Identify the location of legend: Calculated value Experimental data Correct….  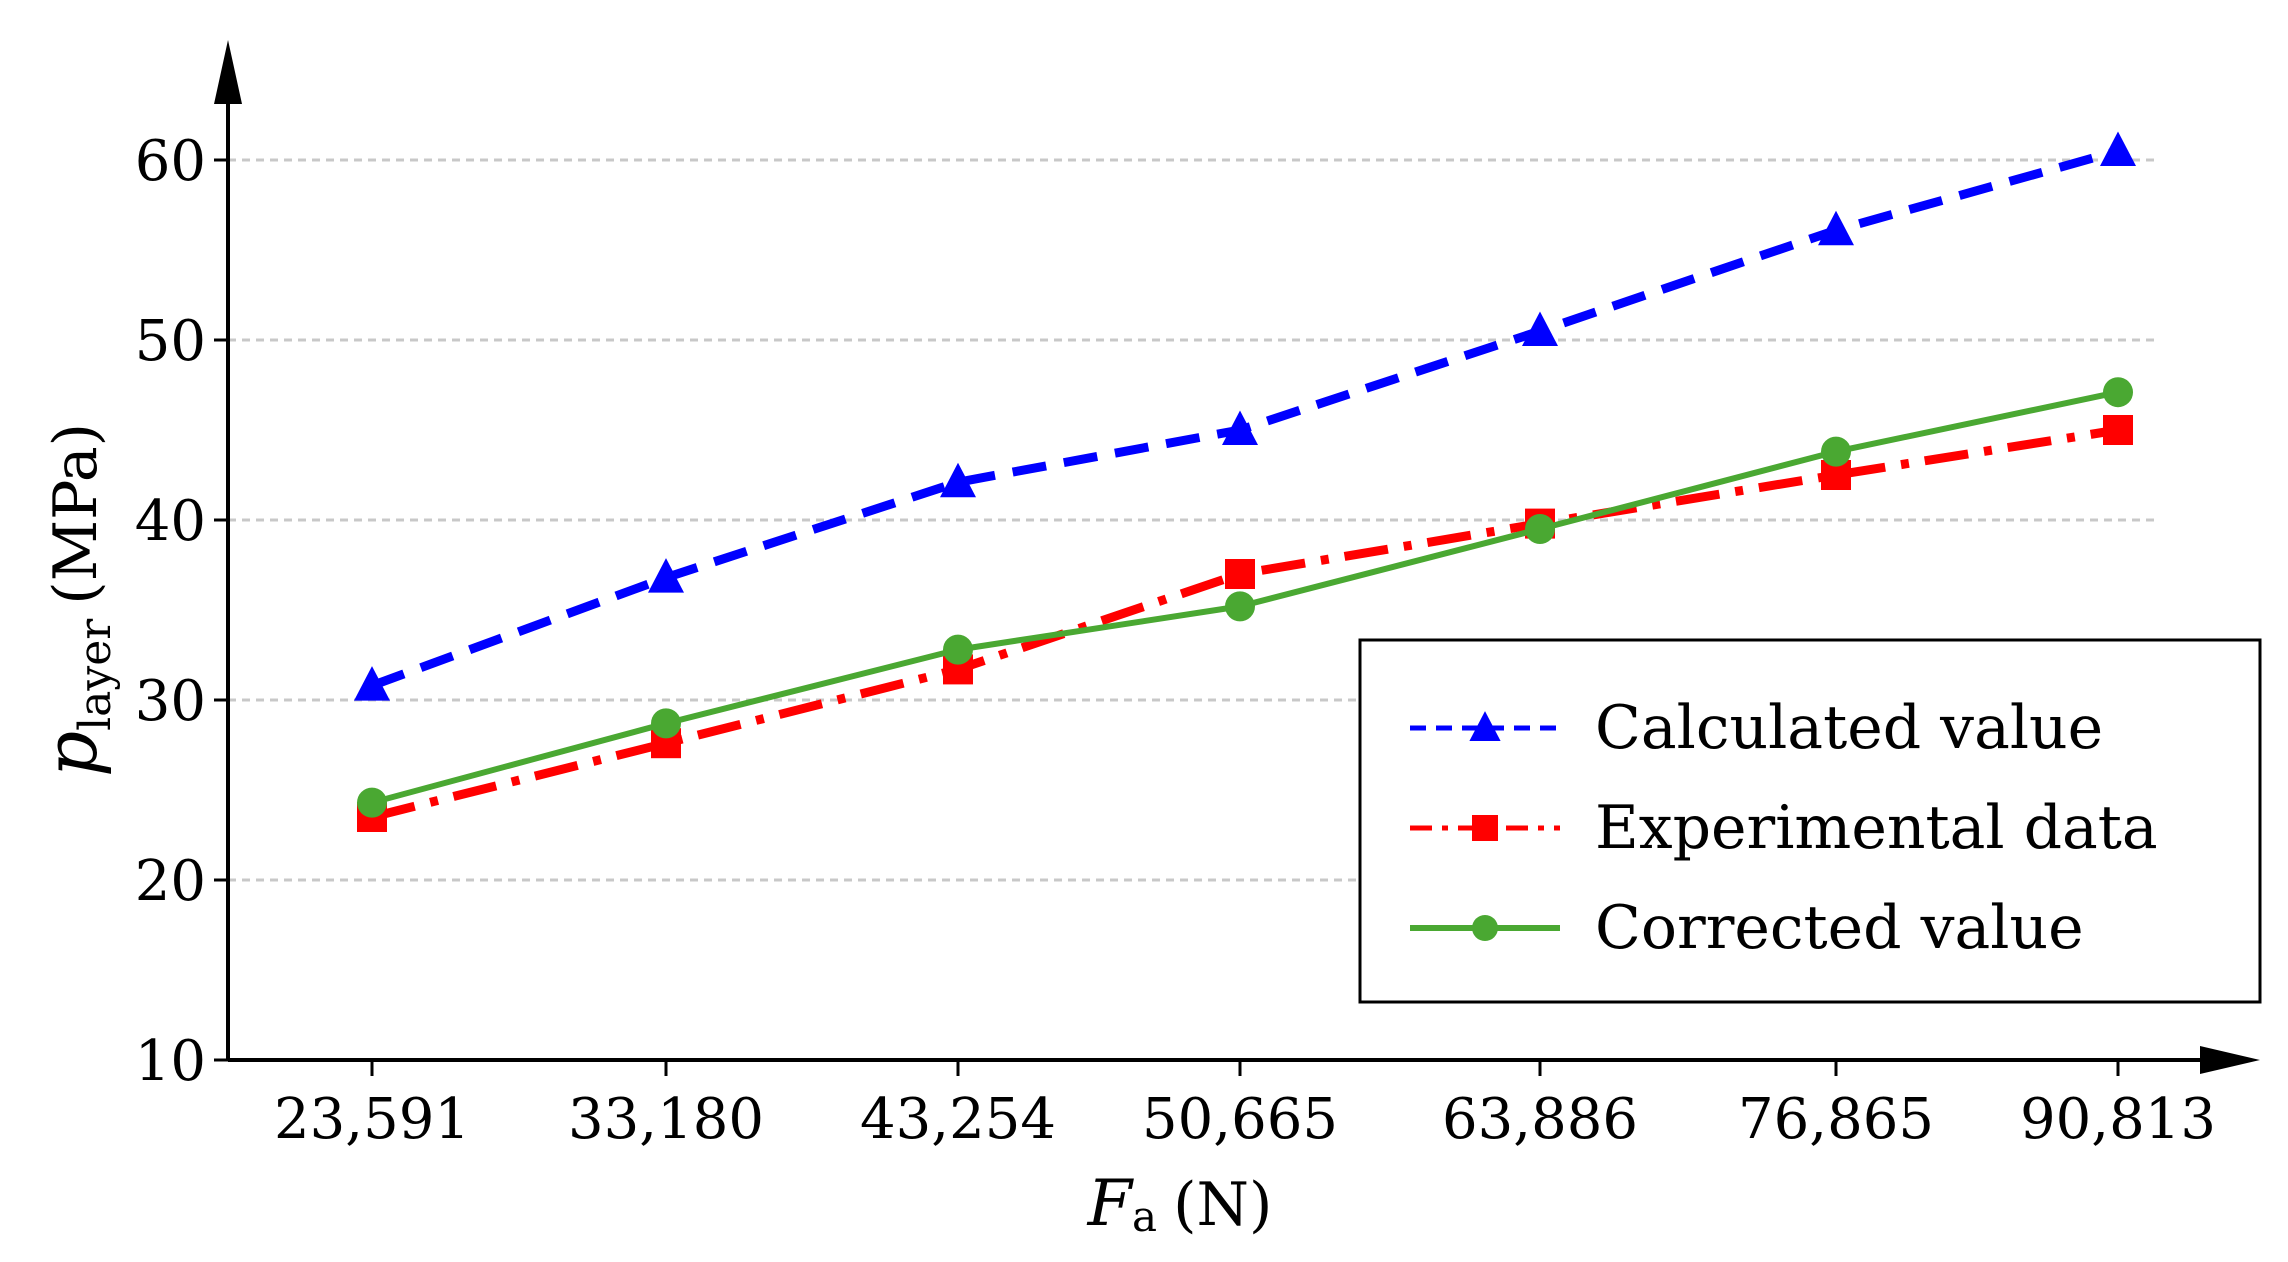
(1810, 821).